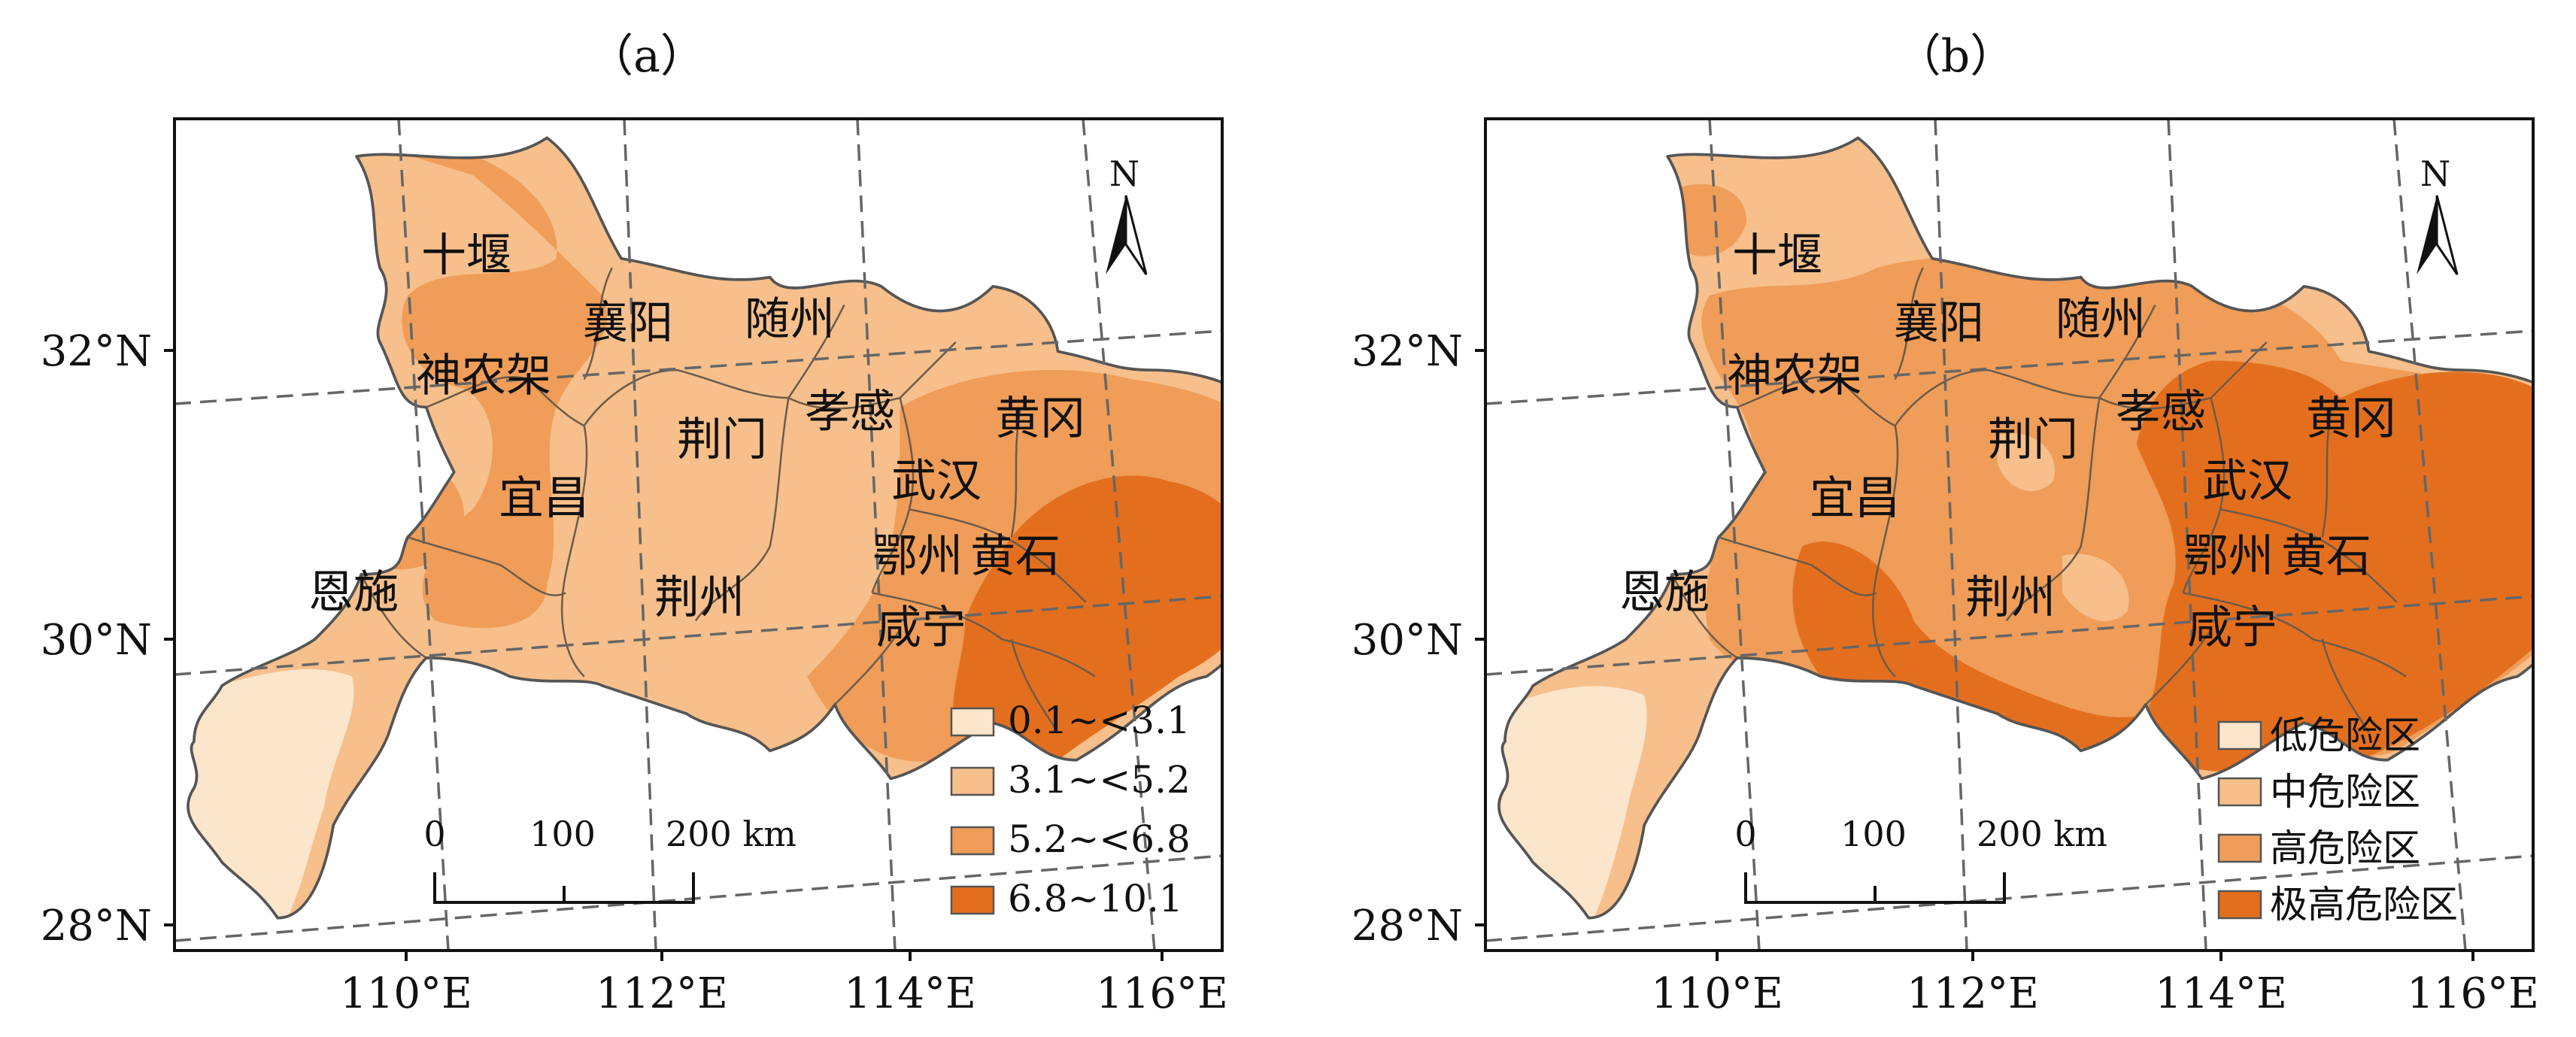  Describe the element at coordinates (2337, 820) in the screenshot. I see `panel-b-legend: 低危险区 中危险区 高危险区 极高危险区` at that location.